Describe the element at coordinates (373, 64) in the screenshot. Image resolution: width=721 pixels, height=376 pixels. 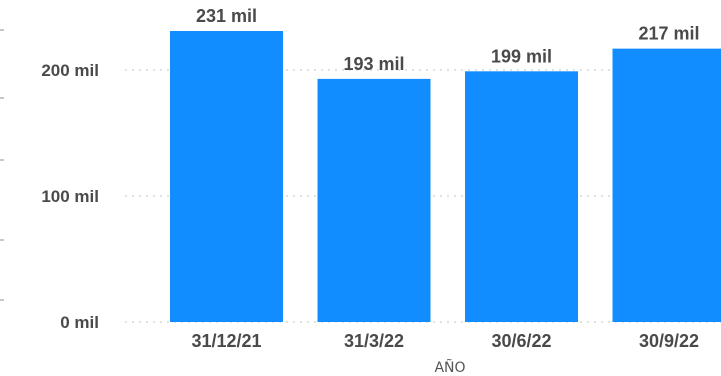
I see `data-label: 193 mil` at that location.